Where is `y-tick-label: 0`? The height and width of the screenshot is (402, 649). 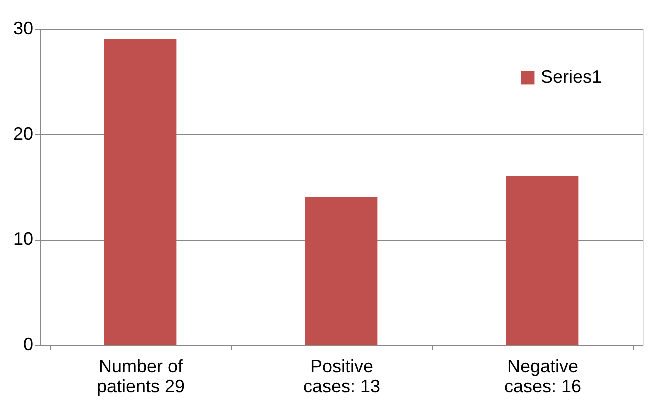 y-tick-label: 0 is located at coordinates (28, 344).